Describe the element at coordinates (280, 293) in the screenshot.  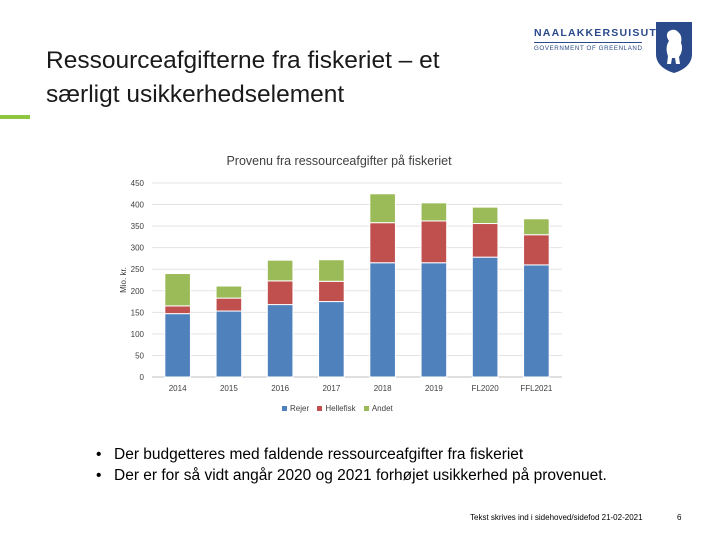
I see `bar-hellefisk-2016` at that location.